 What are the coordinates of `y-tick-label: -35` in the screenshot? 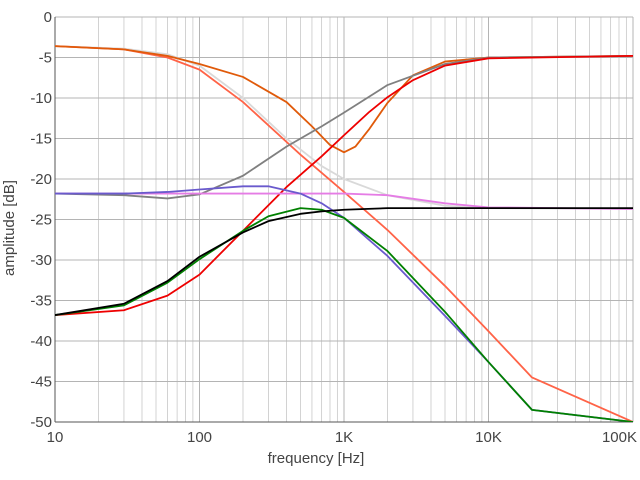 It's located at (41, 301).